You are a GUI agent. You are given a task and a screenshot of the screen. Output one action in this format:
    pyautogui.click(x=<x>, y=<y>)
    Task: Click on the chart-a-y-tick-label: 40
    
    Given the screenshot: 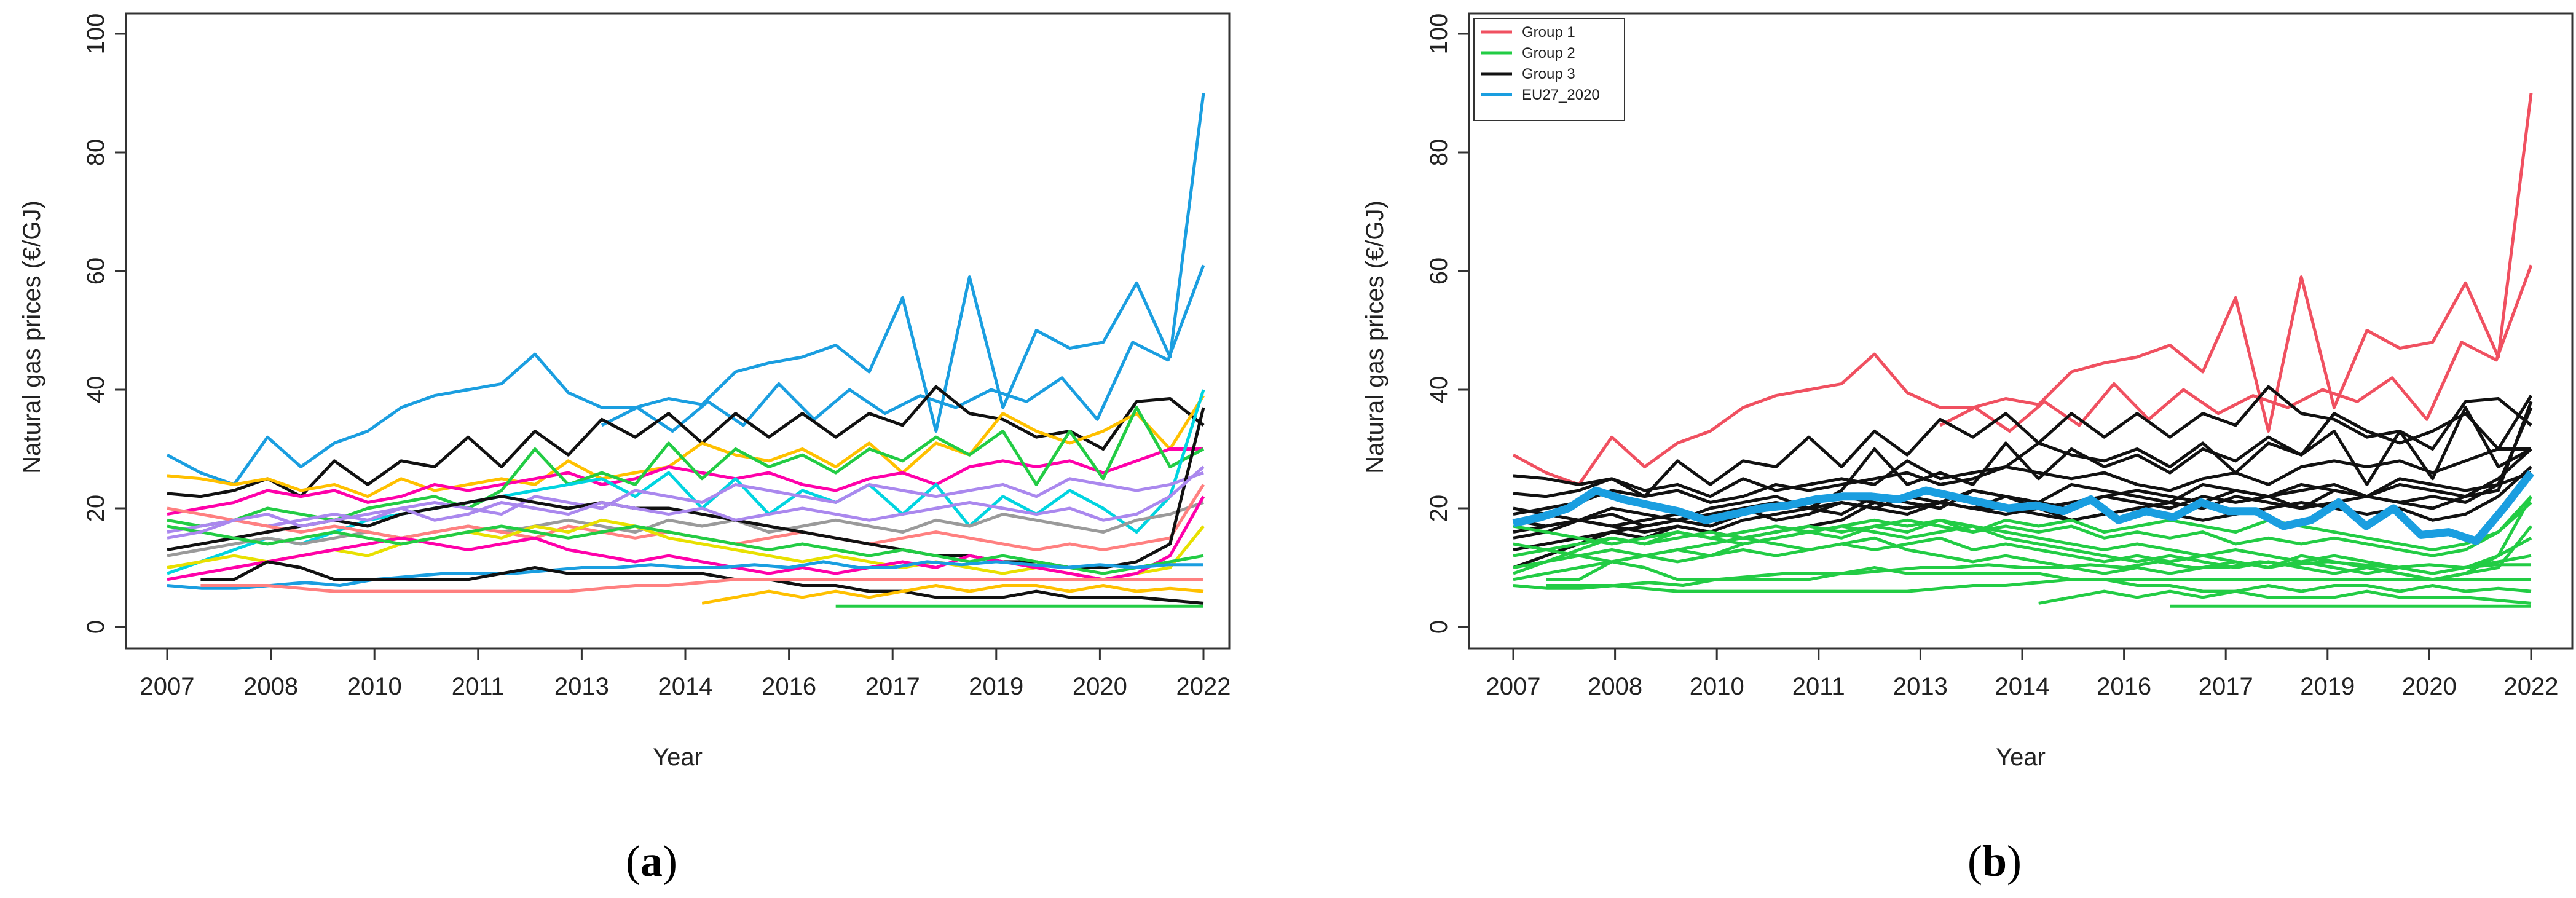 What is the action you would take?
    pyautogui.click(x=96, y=390)
    